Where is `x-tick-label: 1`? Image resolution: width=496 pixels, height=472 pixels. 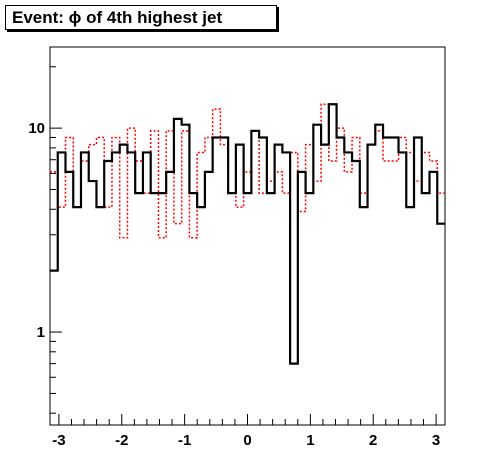
x-tick-label: 1 is located at coordinates (310, 440).